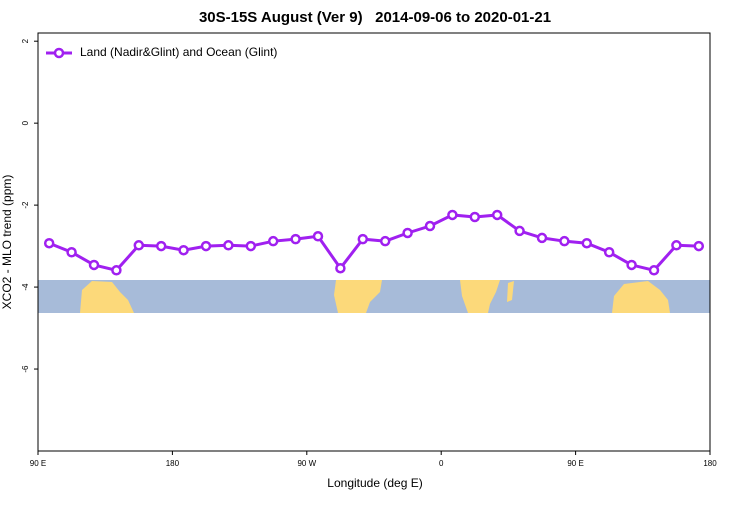 The height and width of the screenshot is (505, 750). What do you see at coordinates (25, 205) in the screenshot?
I see `y-tick-label: -2` at bounding box center [25, 205].